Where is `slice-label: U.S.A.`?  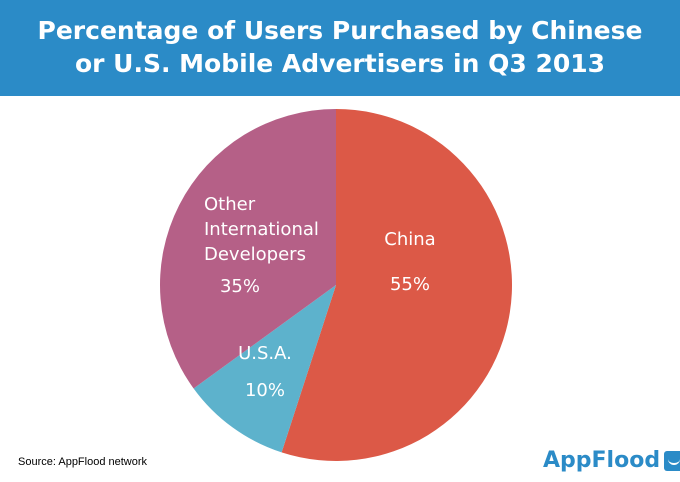 slice-label: U.S.A. is located at coordinates (265, 353).